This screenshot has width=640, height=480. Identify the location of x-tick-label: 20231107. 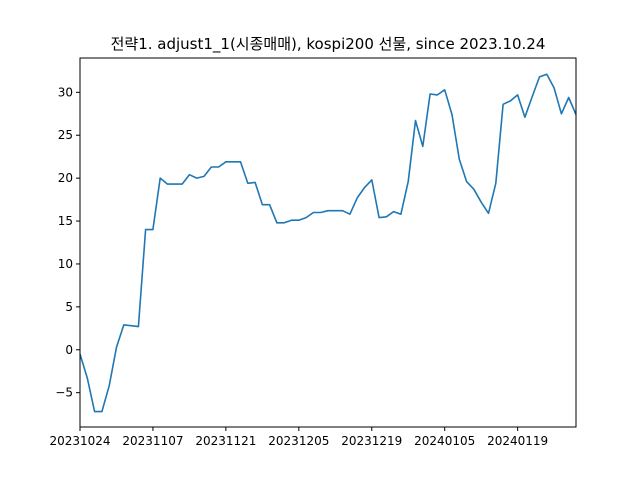
(152, 441).